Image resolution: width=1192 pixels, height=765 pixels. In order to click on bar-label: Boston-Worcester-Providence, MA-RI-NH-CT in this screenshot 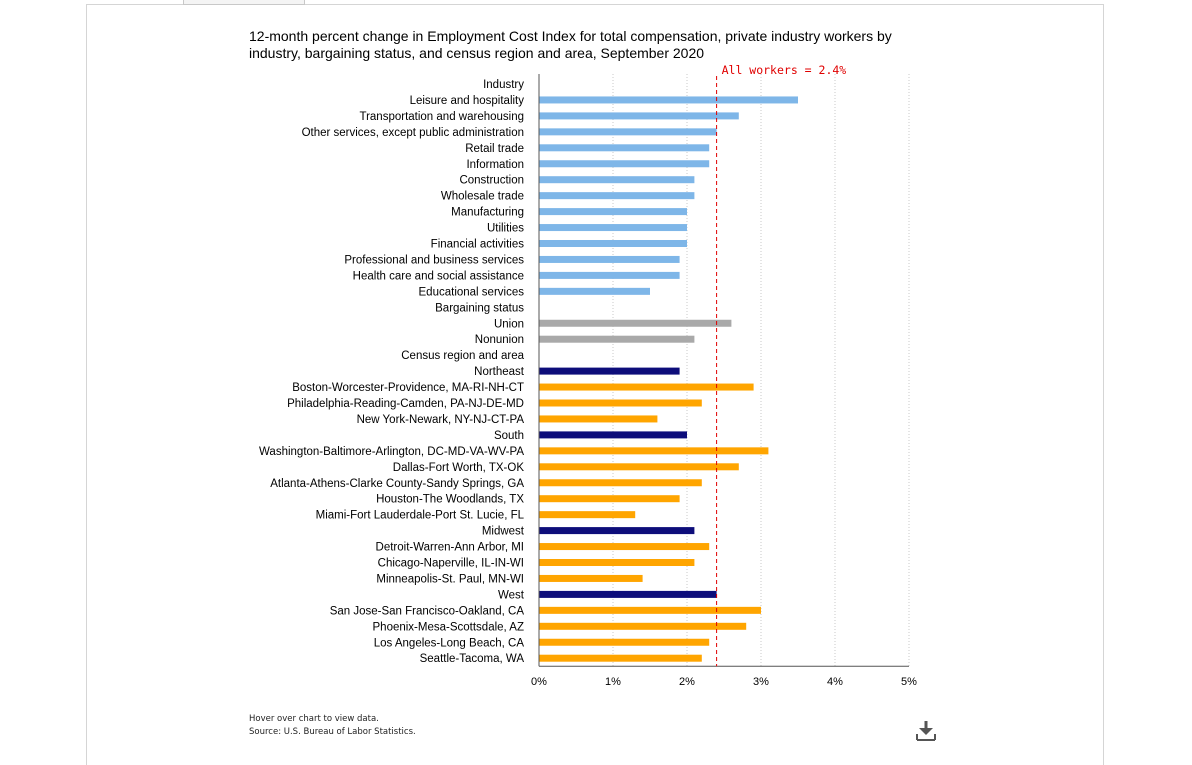, I will do `click(408, 388)`.